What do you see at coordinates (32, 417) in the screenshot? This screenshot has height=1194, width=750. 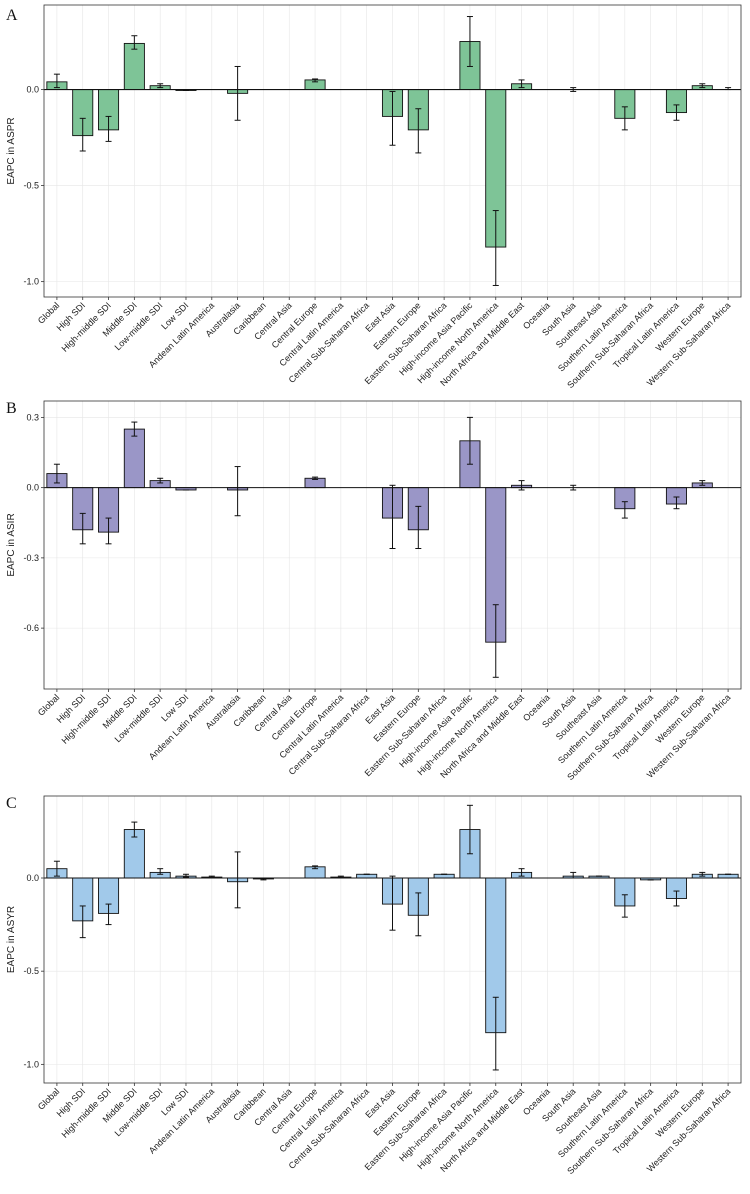 I see `y-tick-label: 0.3` at bounding box center [32, 417].